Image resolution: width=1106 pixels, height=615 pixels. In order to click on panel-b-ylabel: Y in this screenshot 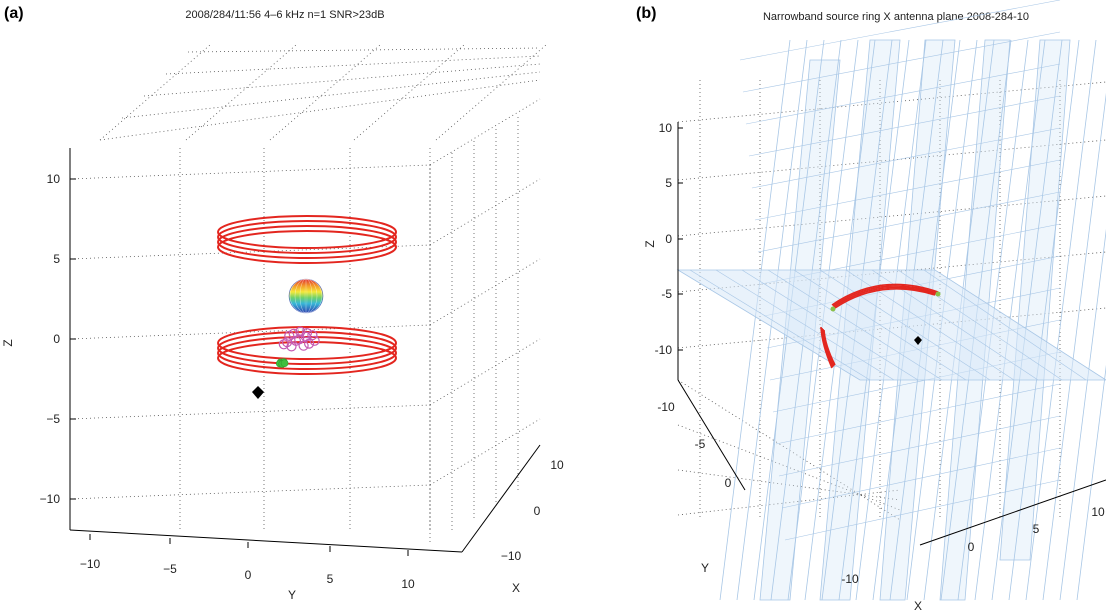, I will do `click(705, 568)`.